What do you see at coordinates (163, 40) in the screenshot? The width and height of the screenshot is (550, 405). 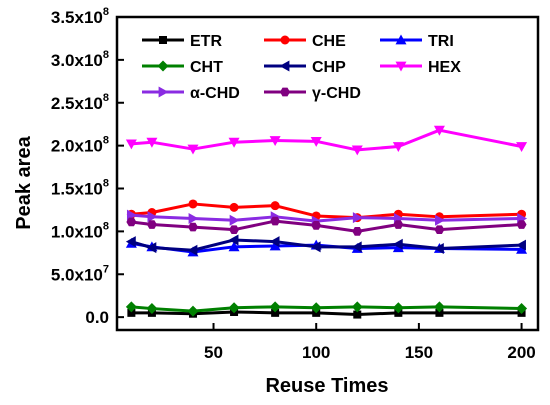 I see `legend-marker-etr` at bounding box center [163, 40].